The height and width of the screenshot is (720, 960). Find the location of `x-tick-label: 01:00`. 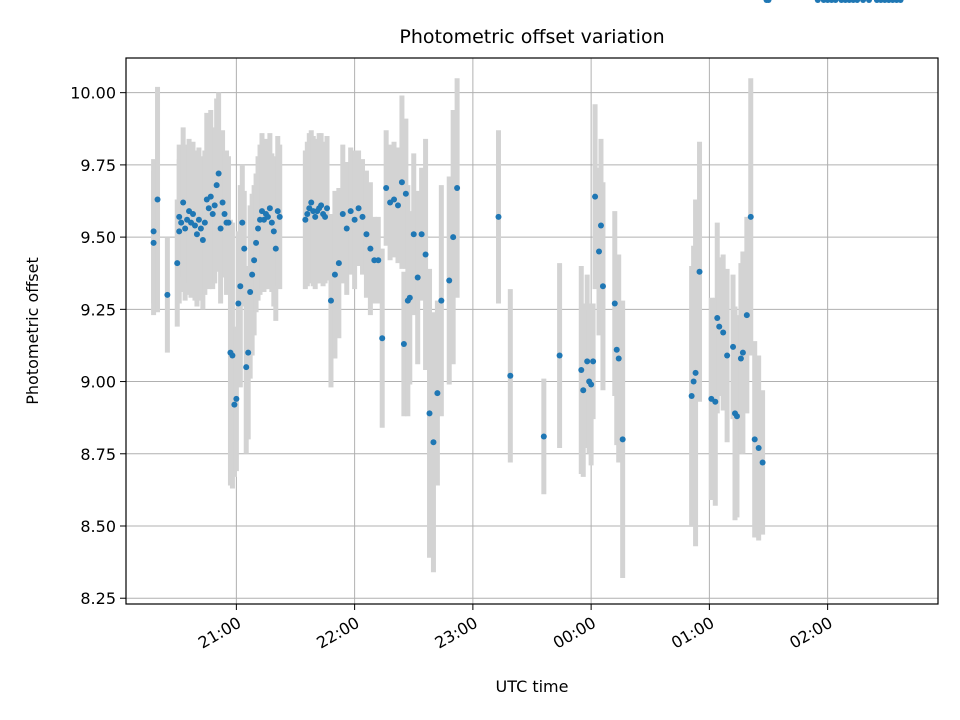

x-tick-label: 01:00 is located at coordinates (692, 633).